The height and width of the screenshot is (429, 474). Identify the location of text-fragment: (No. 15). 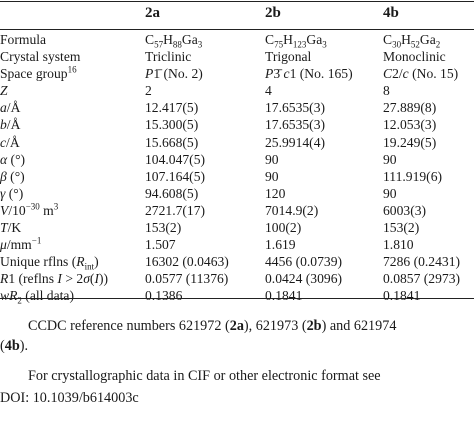
(433, 74).